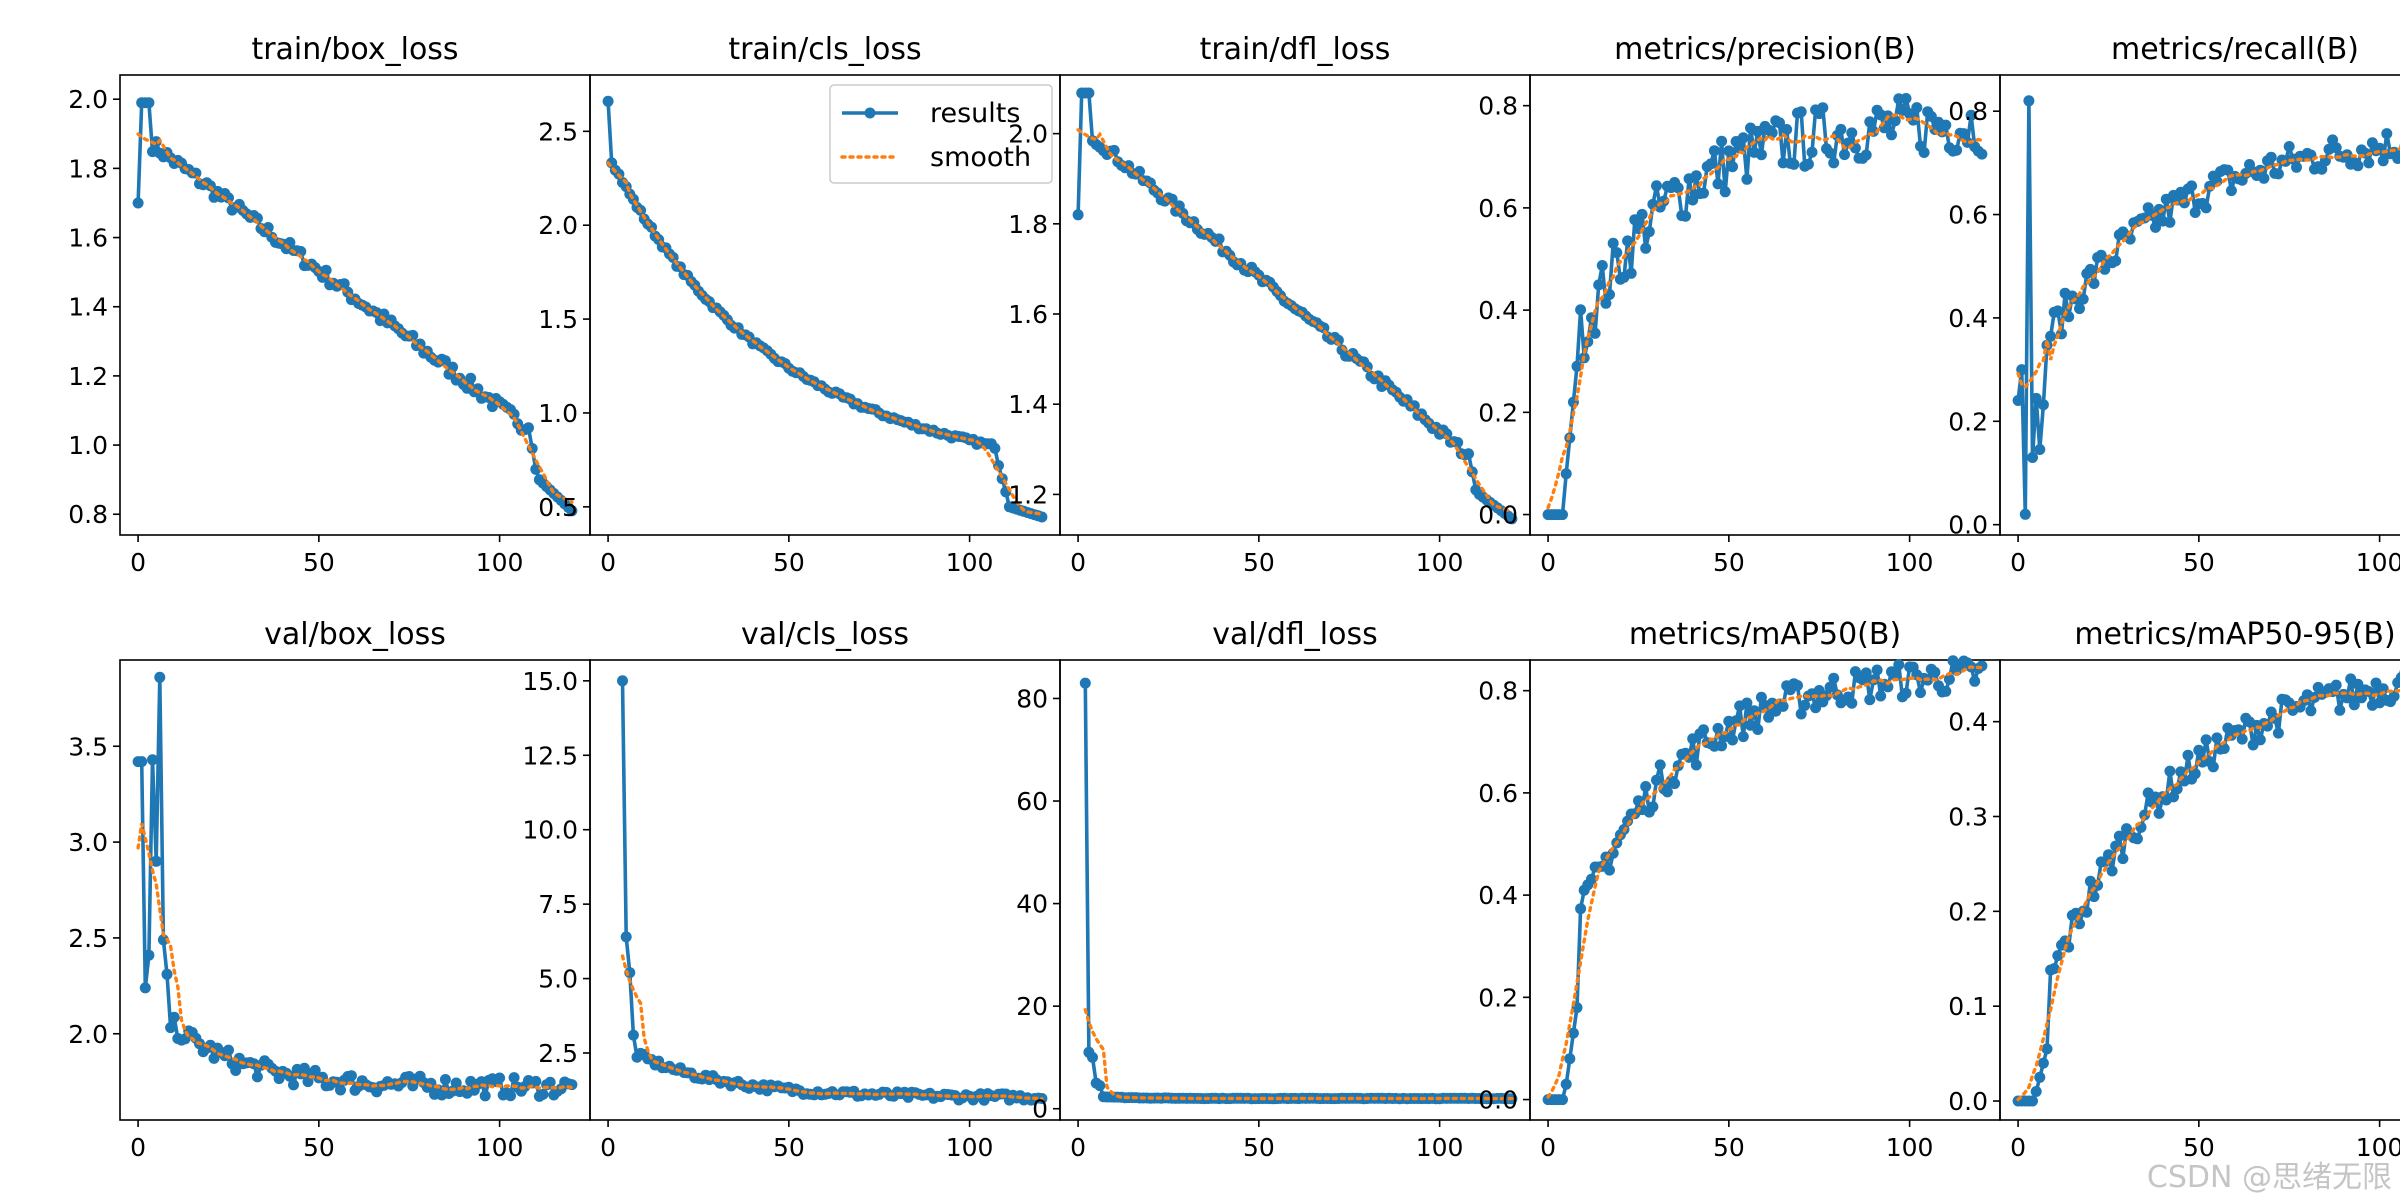 The image size is (2400, 1200). I want to click on y-tick-label: 20, so click(1032, 1006).